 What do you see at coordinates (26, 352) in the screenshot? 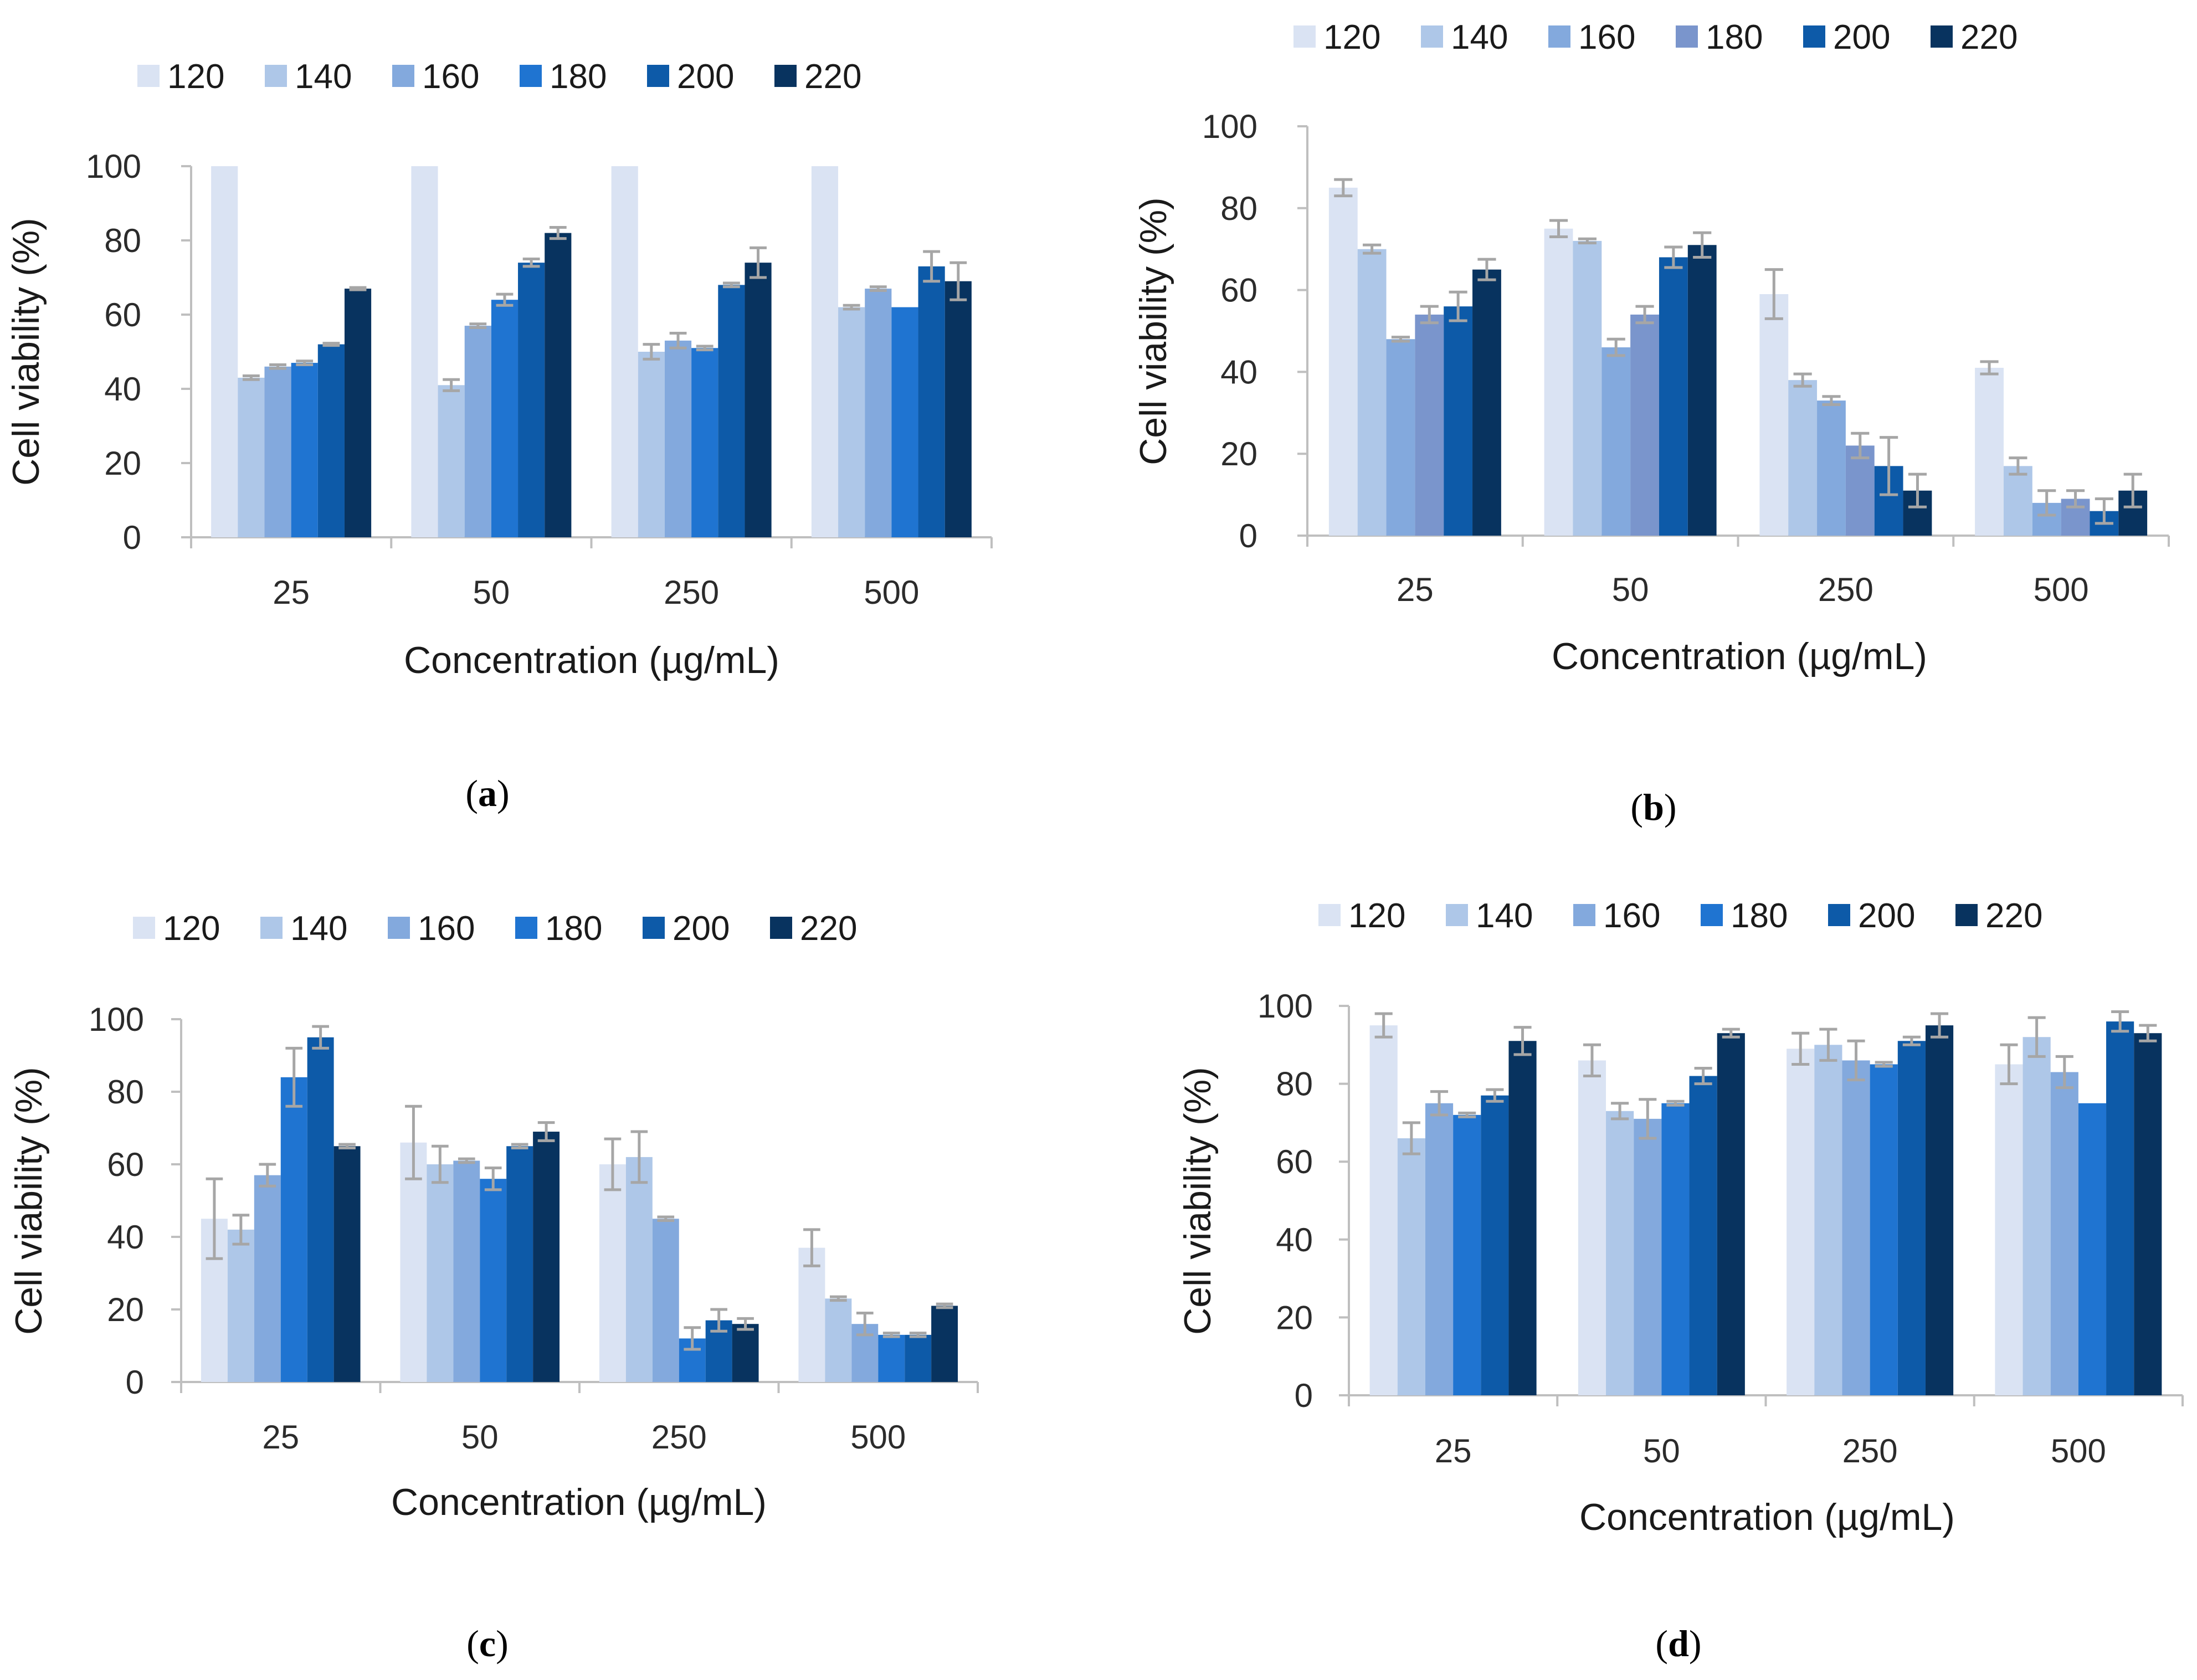
I see `y-axis-title: Cell viability (%)` at bounding box center [26, 352].